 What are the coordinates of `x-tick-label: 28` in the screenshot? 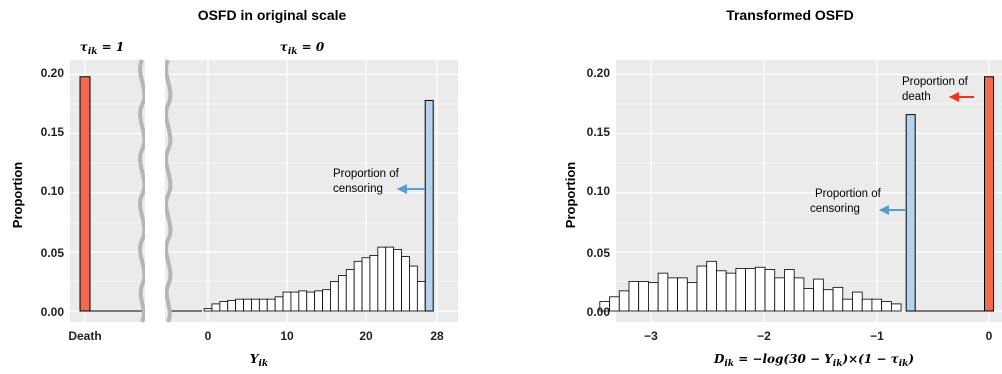 It's located at (437, 336).